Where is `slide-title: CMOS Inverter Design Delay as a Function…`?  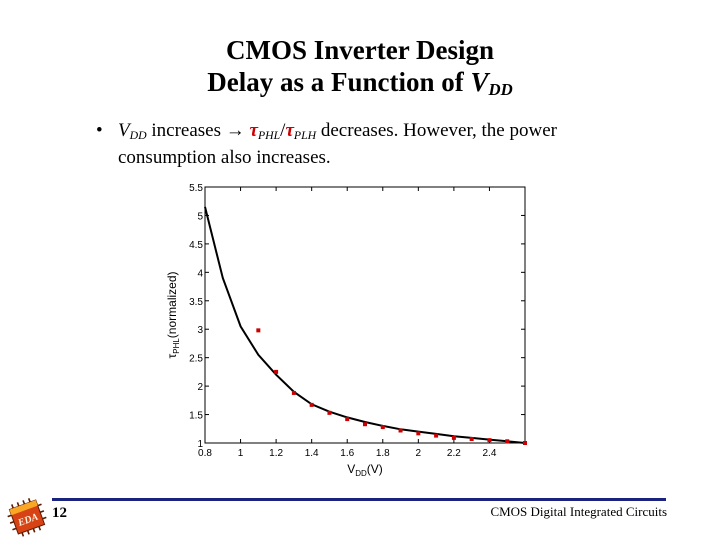
slide-title: CMOS Inverter Design Delay as a Function… is located at coordinates (360, 70).